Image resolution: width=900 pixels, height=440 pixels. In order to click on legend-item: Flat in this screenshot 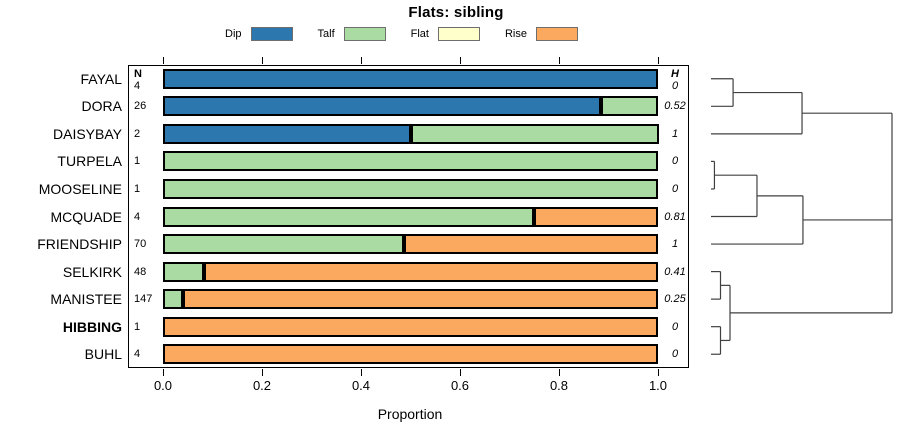, I will do `click(445, 34)`.